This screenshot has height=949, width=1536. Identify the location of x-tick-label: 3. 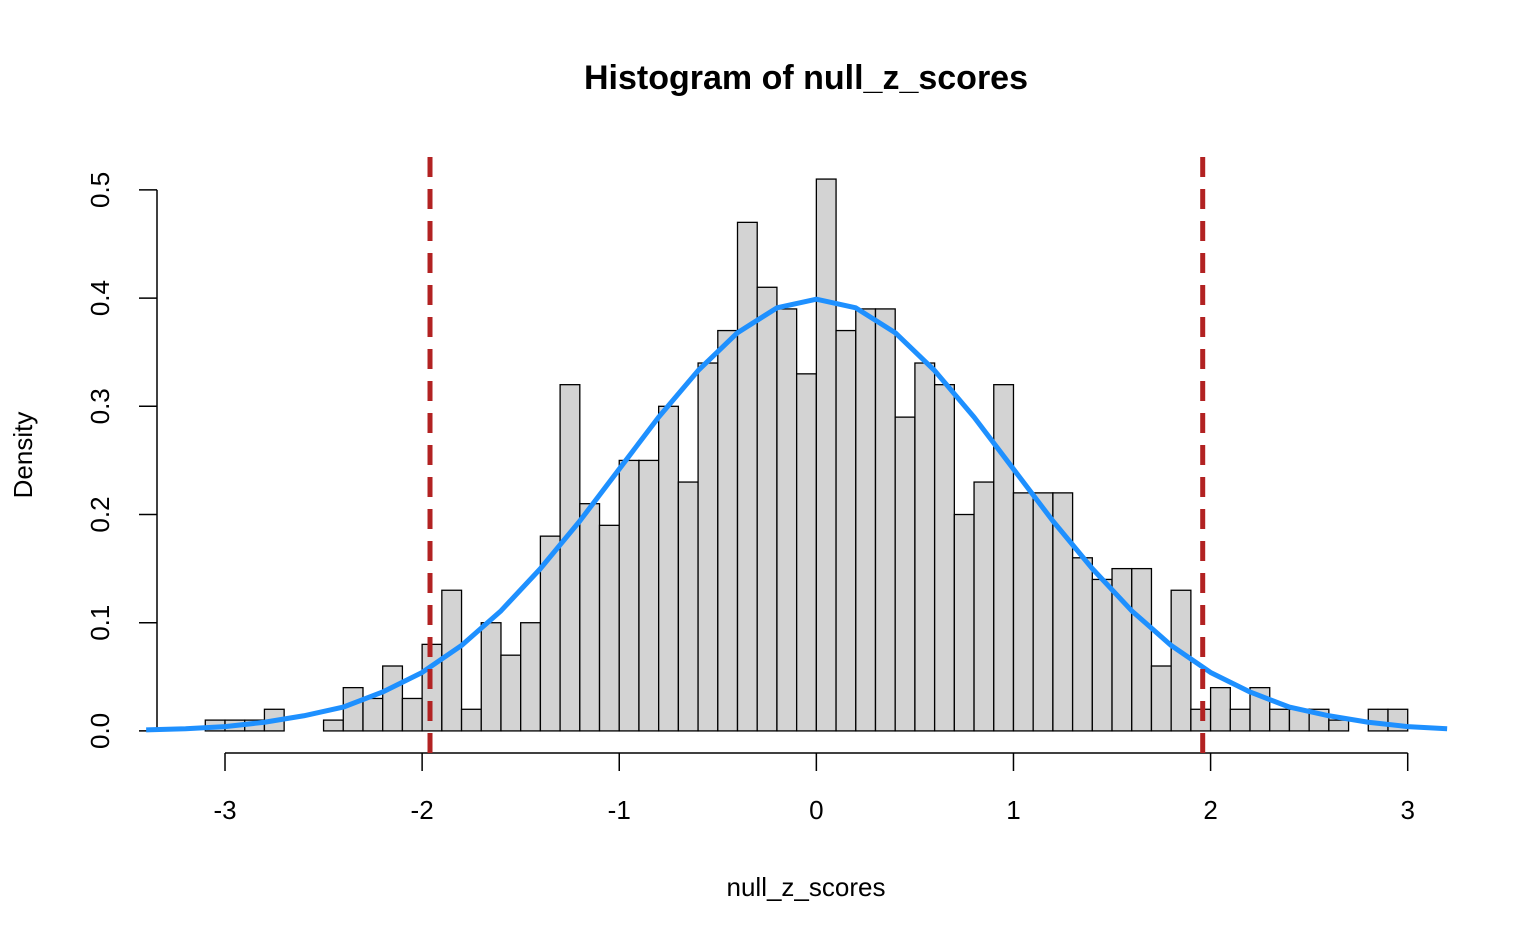
(1407, 810).